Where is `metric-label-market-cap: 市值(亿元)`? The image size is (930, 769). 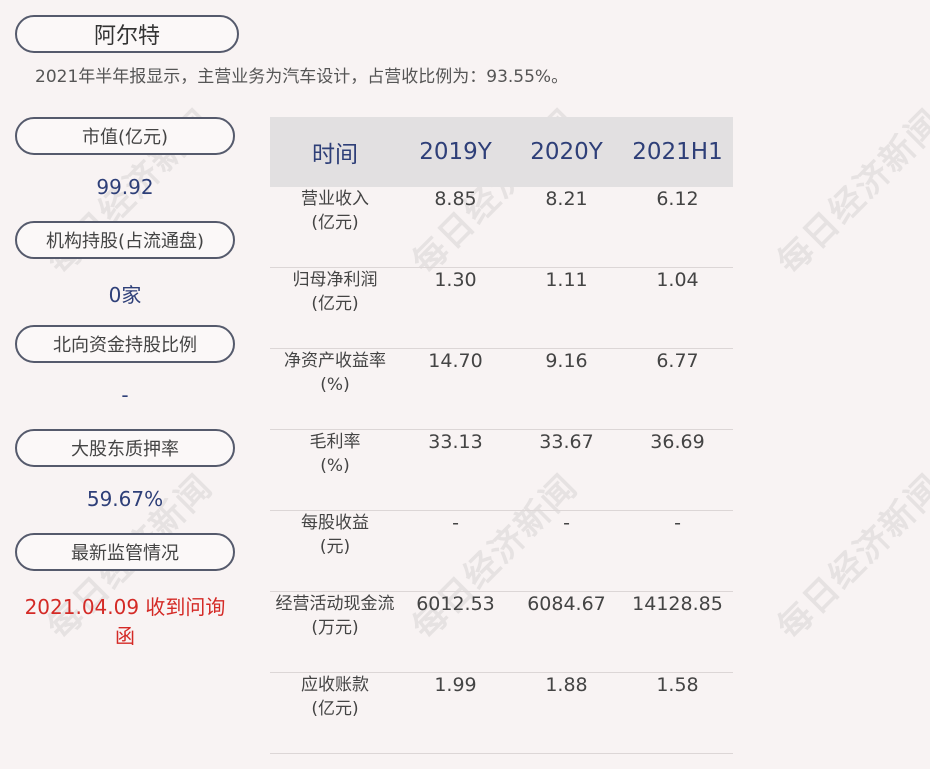 metric-label-market-cap: 市值(亿元) is located at coordinates (125, 136).